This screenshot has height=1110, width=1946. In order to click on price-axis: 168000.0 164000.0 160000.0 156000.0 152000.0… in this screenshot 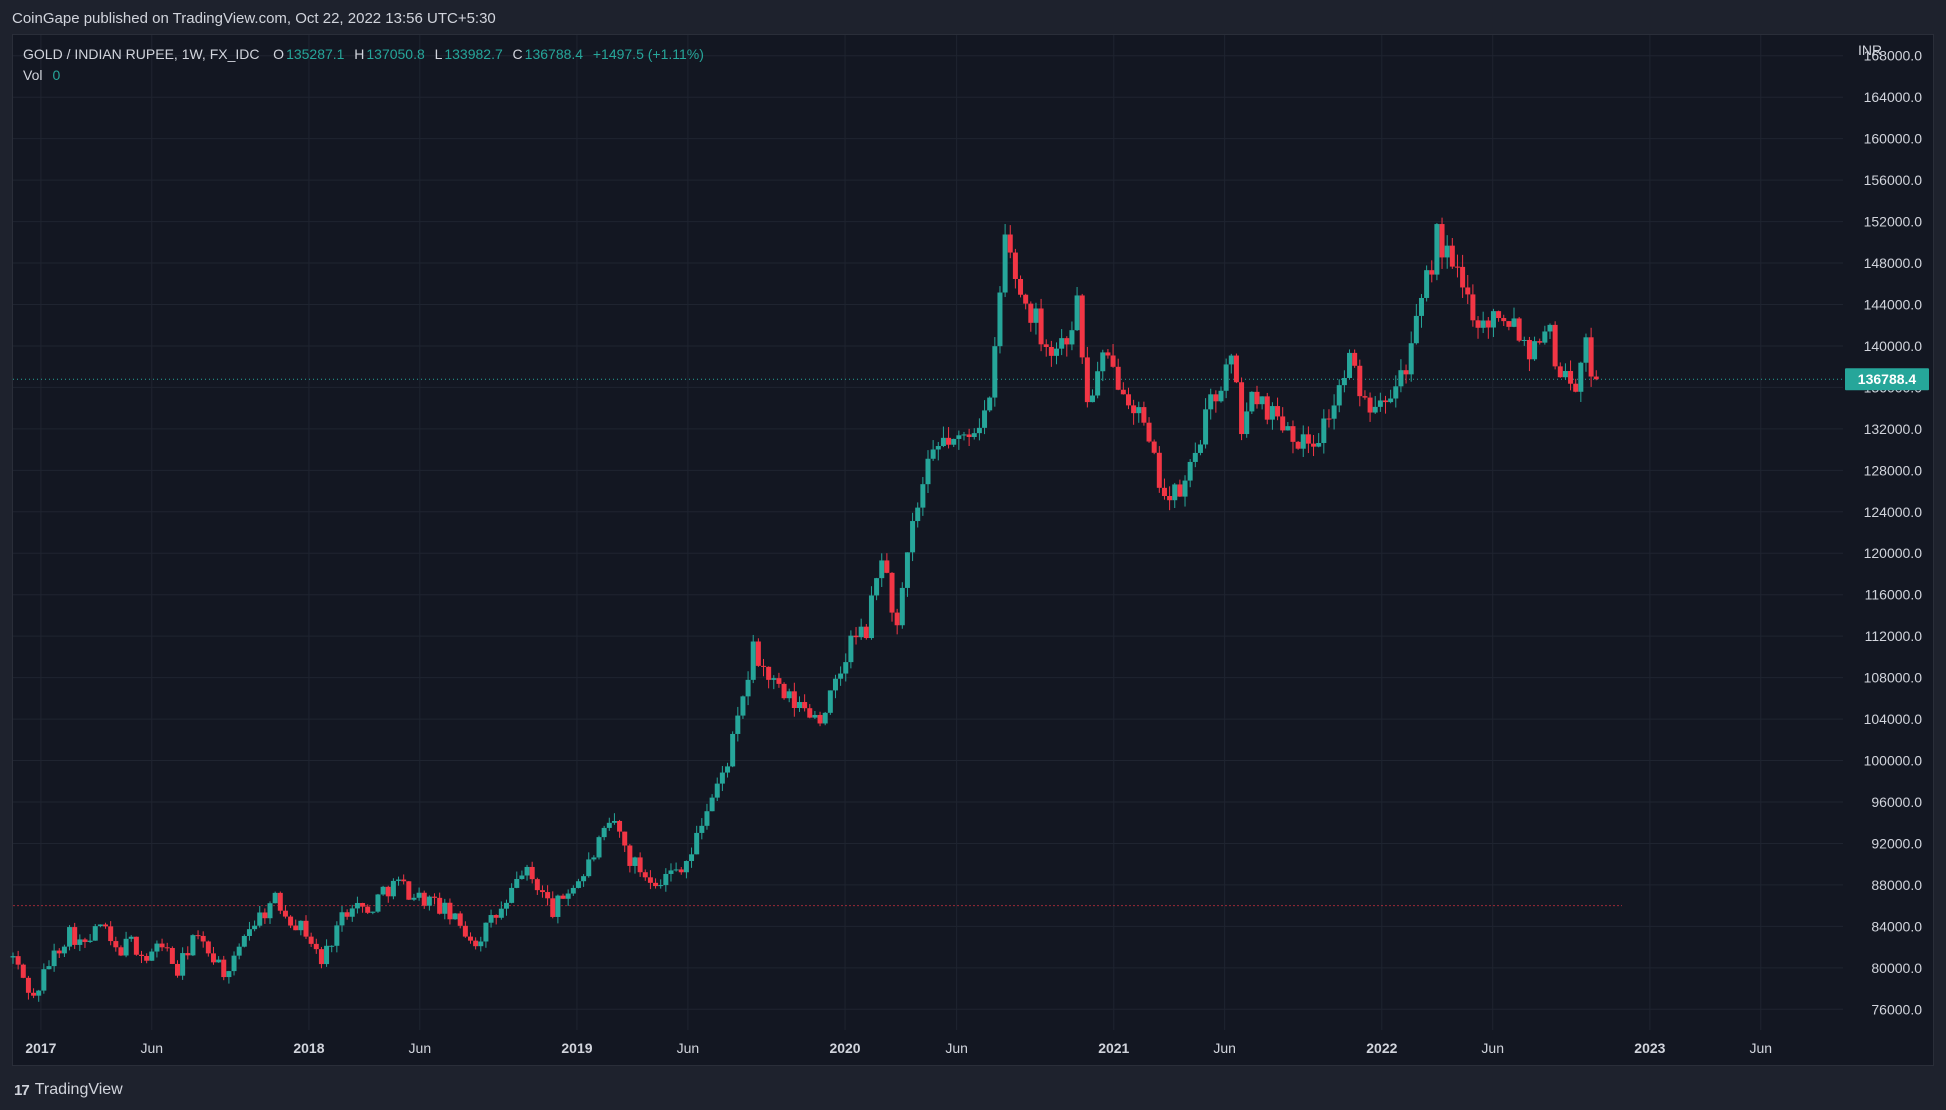, I will do `click(1893, 533)`.